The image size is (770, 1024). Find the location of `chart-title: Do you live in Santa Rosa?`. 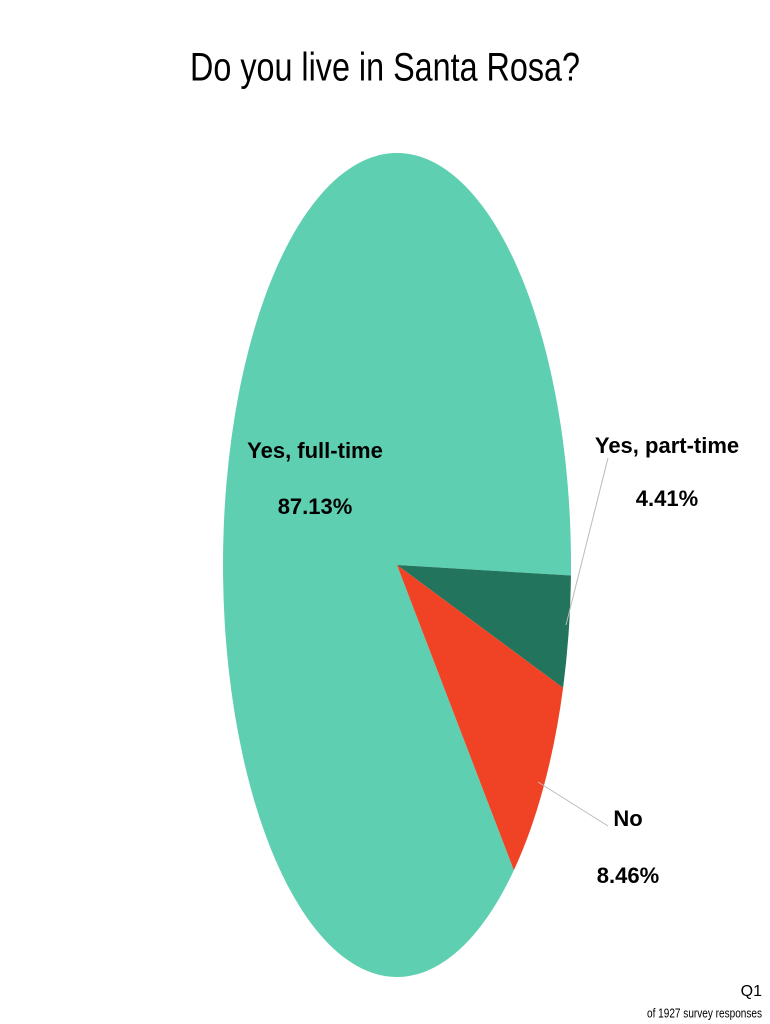

chart-title: Do you live in Santa Rosa? is located at coordinates (385, 68).